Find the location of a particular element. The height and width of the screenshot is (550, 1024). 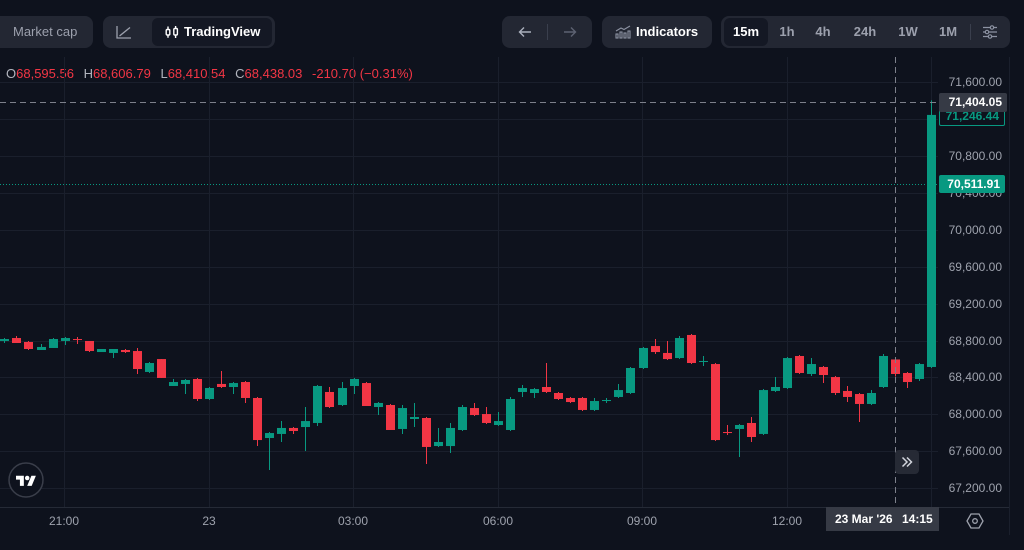

timeframe-selector: 15m 1h 4h 24h 1W 1M is located at coordinates (865, 32).